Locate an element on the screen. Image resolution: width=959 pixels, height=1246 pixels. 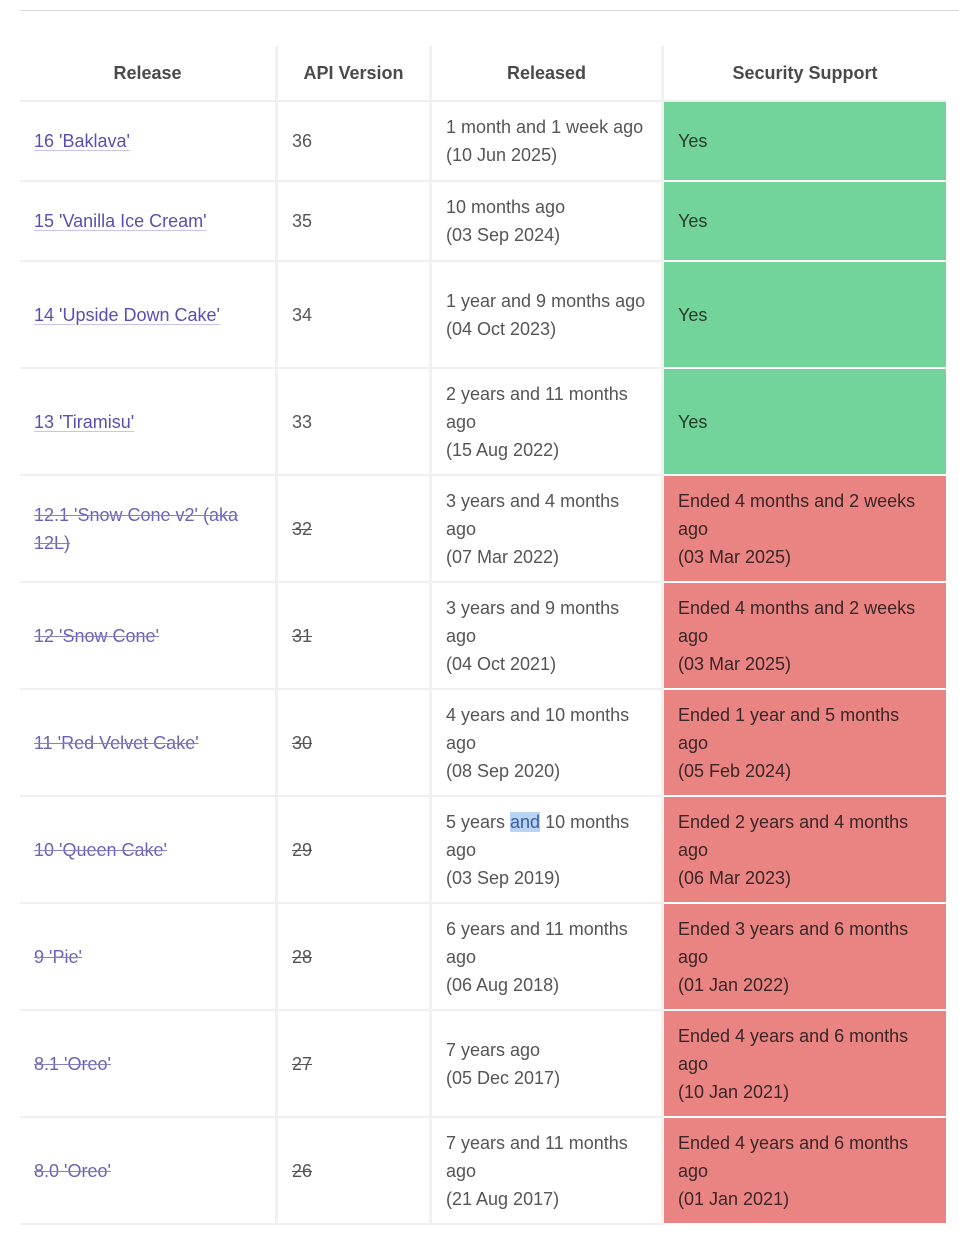
released-relative: 1 month and 1 week ago is located at coordinates (545, 127).